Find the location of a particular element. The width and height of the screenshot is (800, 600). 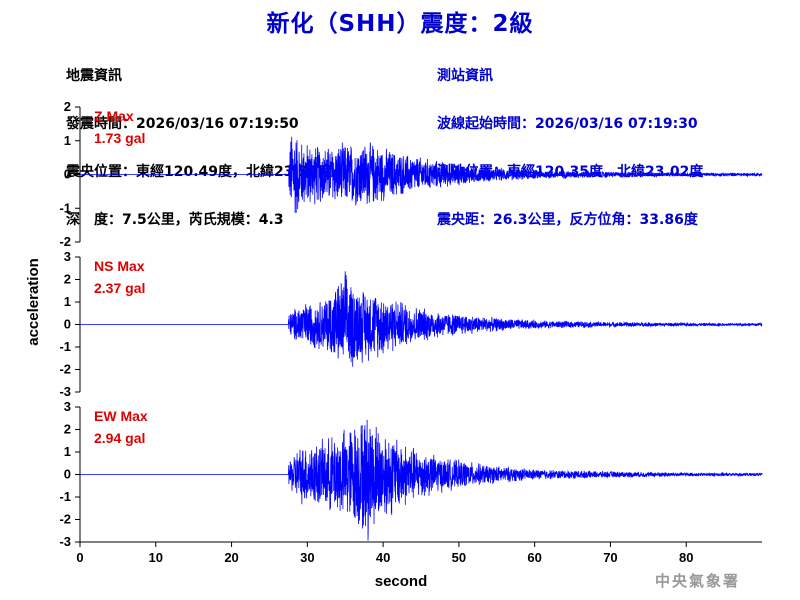

x-tick-label: 10 is located at coordinates (156, 557).